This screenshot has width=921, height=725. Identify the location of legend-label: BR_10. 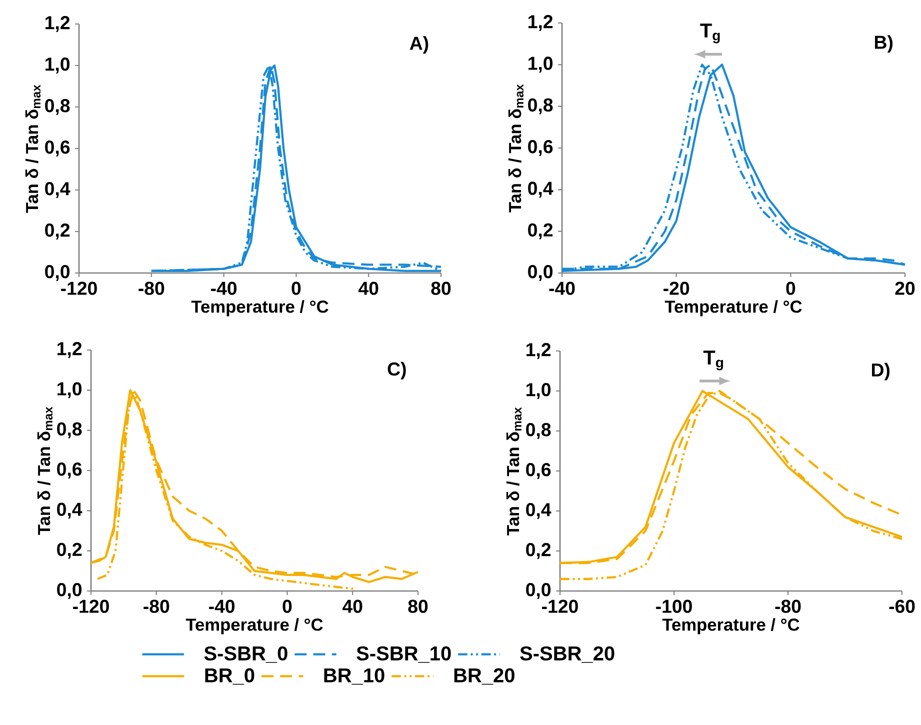
(354, 676).